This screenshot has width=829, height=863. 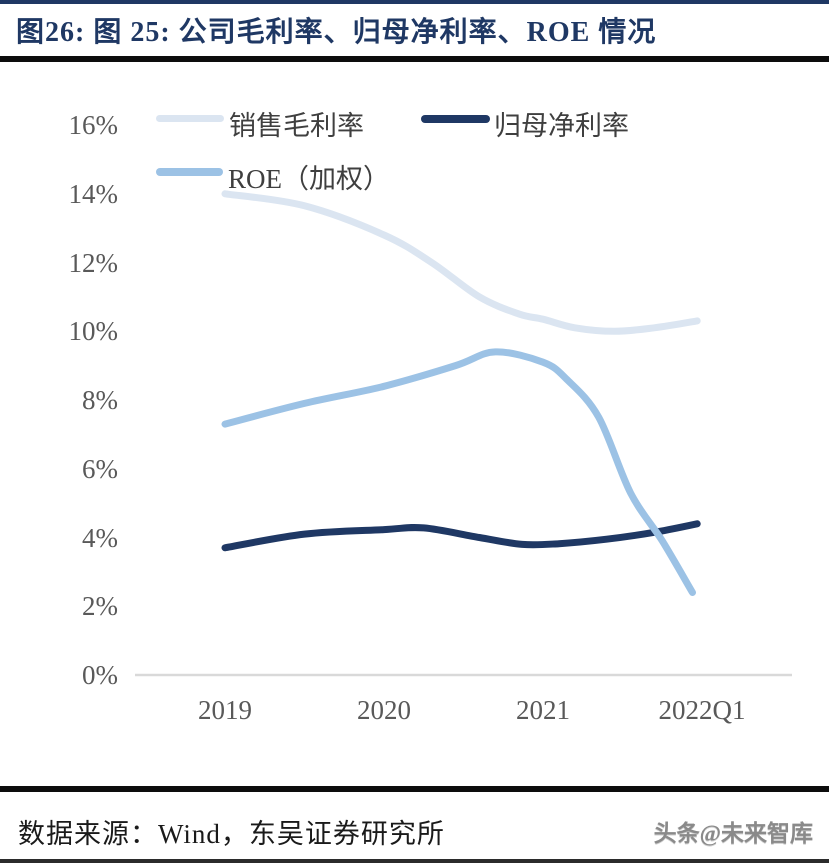 What do you see at coordinates (190, 118) in the screenshot?
I see `legend-swatch-gross-margin` at bounding box center [190, 118].